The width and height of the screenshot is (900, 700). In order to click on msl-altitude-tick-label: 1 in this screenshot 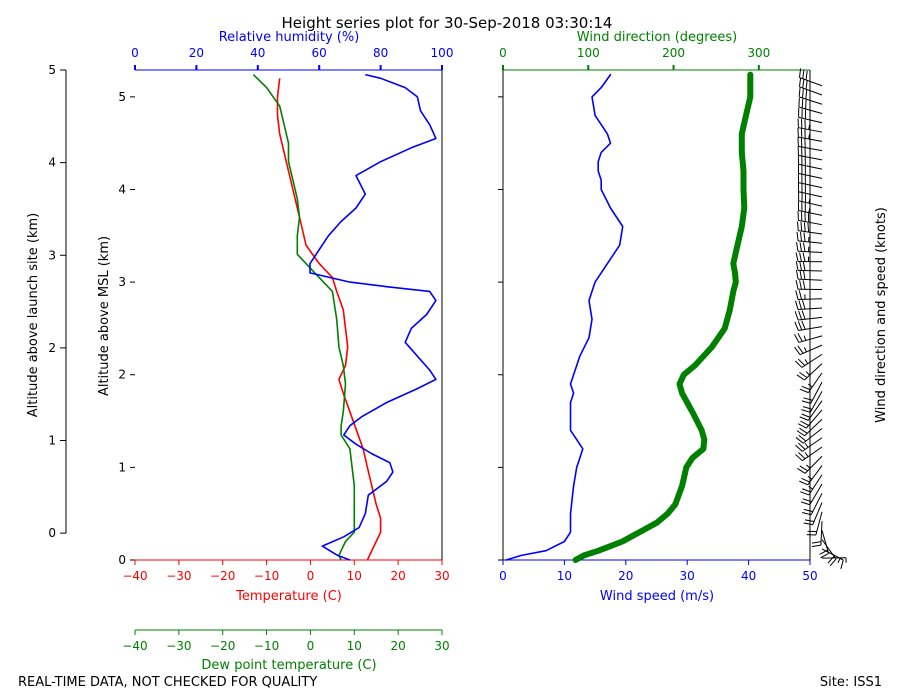, I will do `click(122, 467)`.